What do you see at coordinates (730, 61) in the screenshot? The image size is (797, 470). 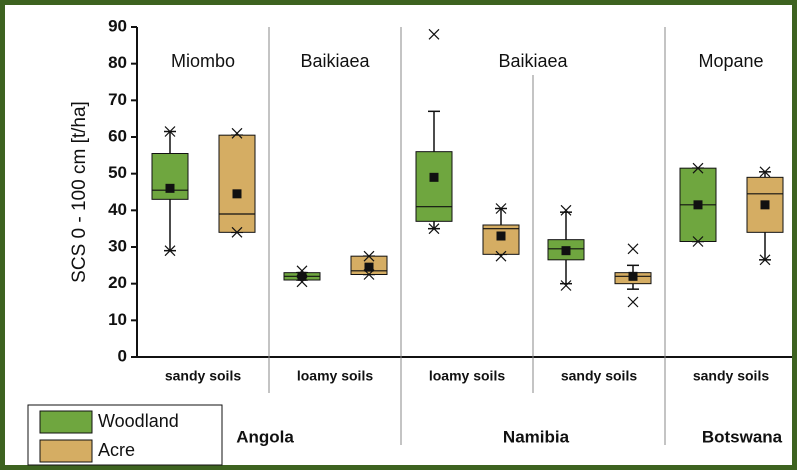 I see `vegetation-label: Mopane` at bounding box center [730, 61].